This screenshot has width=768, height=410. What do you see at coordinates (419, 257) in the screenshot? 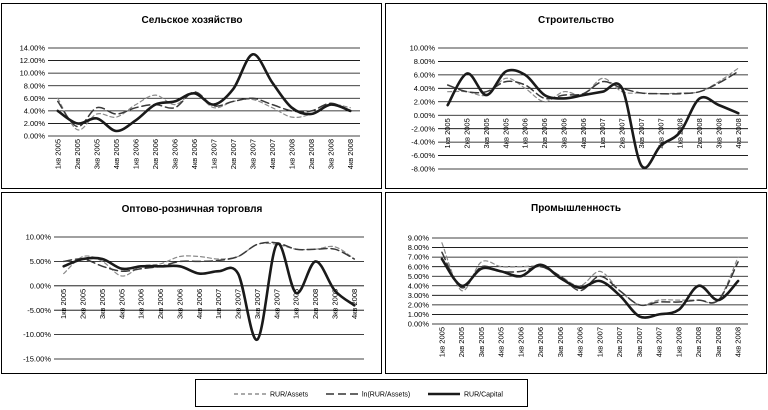
I see `y-tick-label: 7.00%` at bounding box center [419, 257].